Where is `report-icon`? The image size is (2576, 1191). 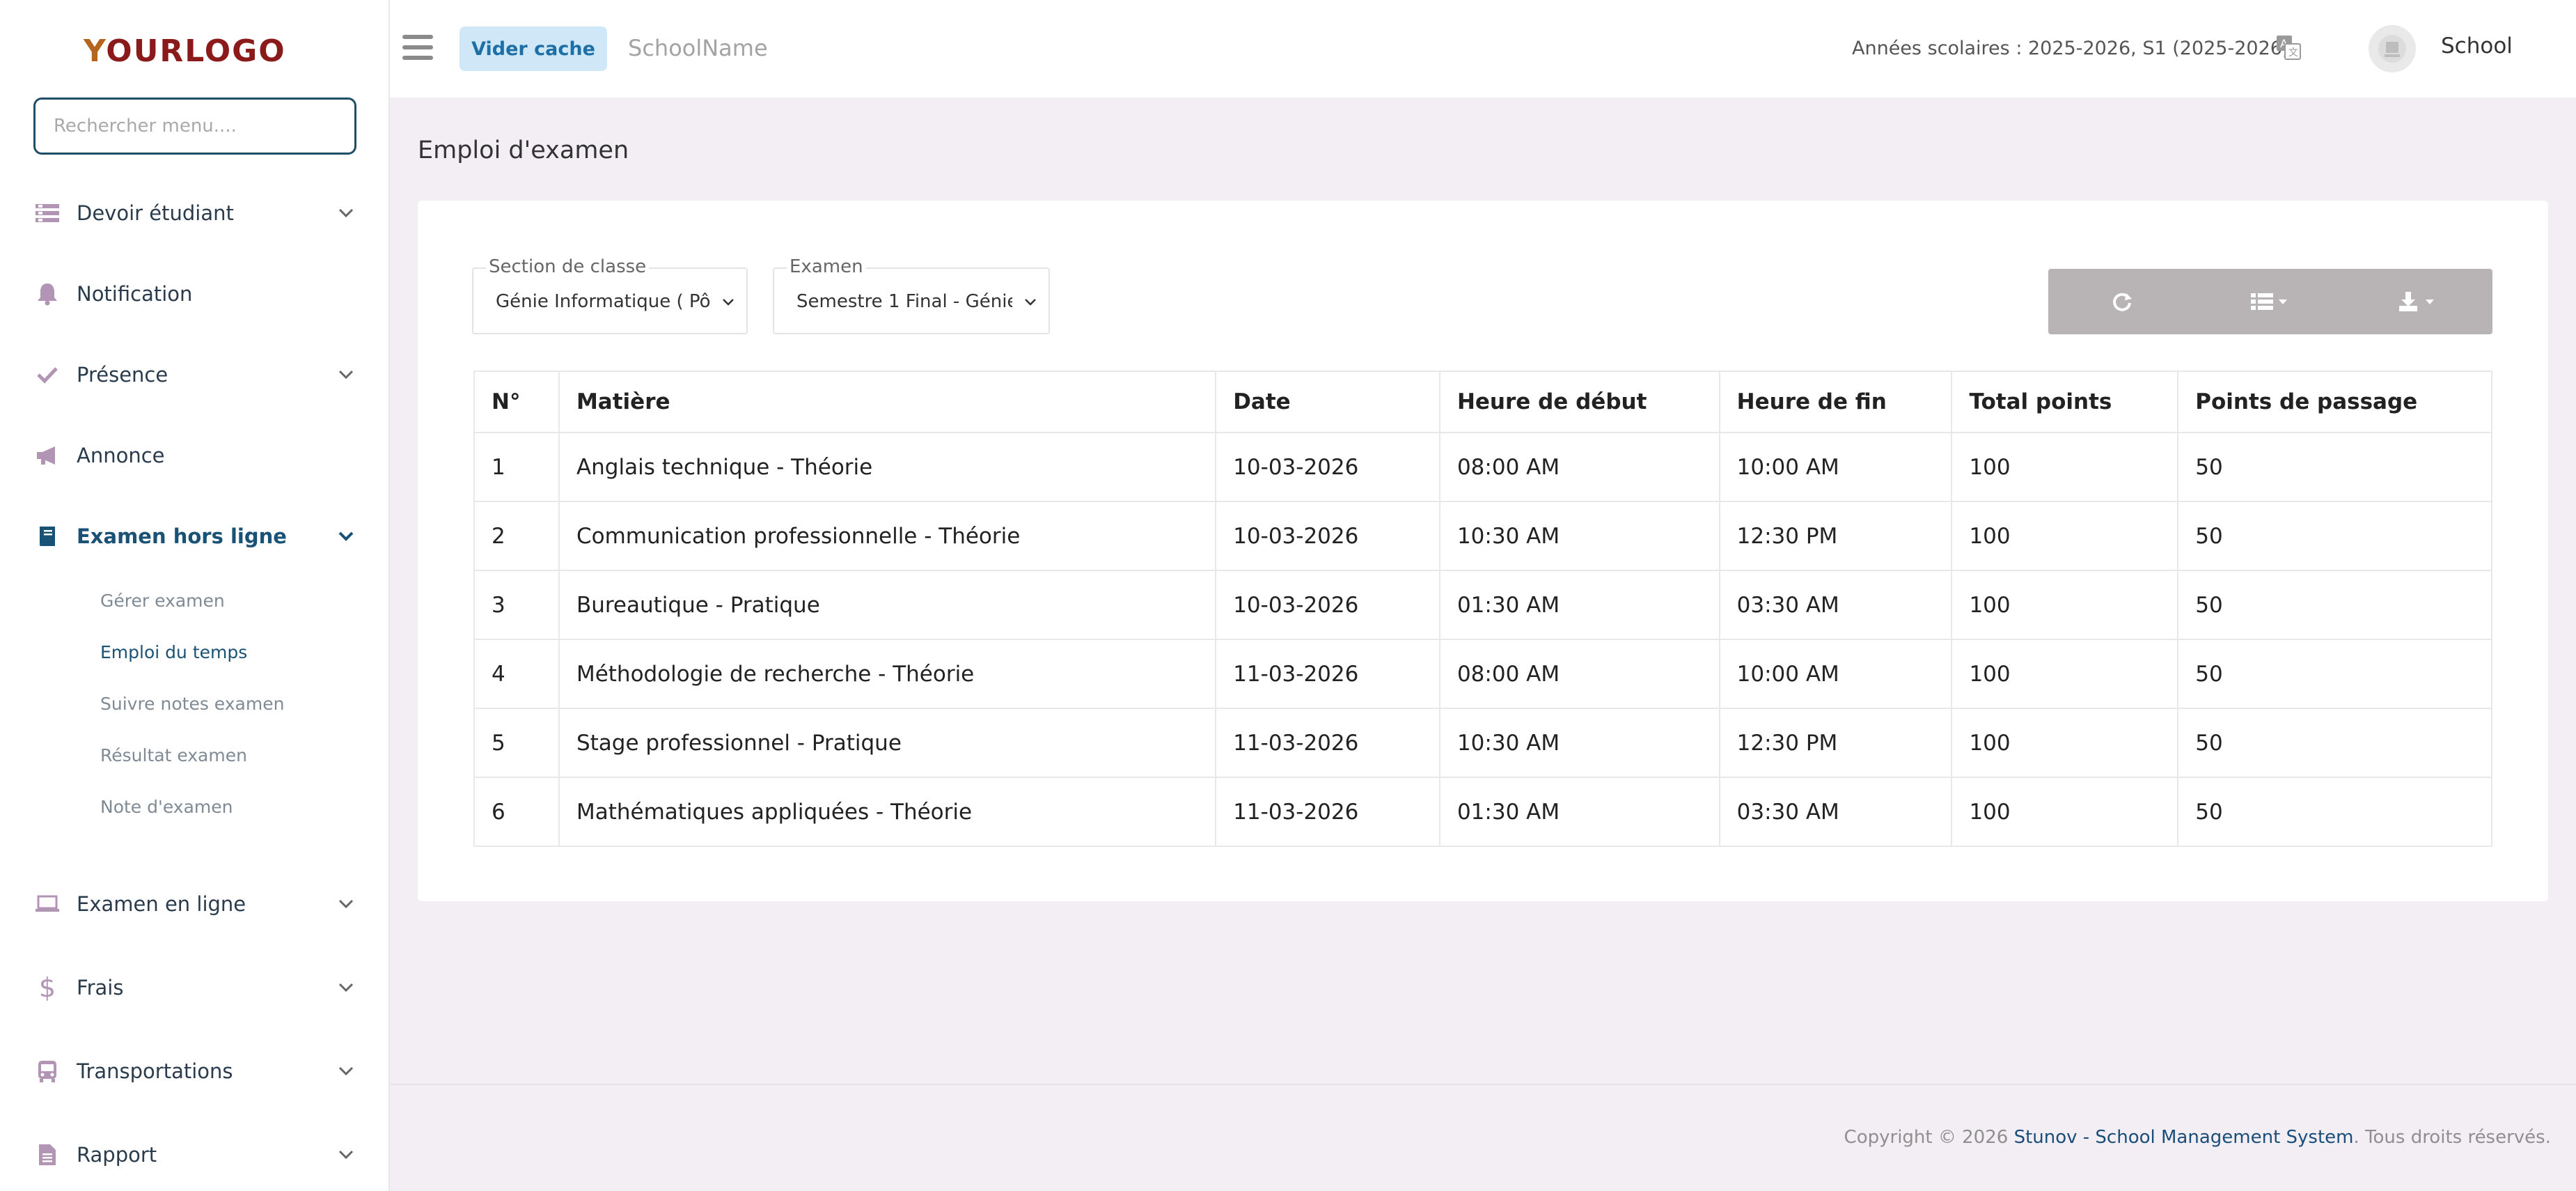 report-icon is located at coordinates (47, 1155).